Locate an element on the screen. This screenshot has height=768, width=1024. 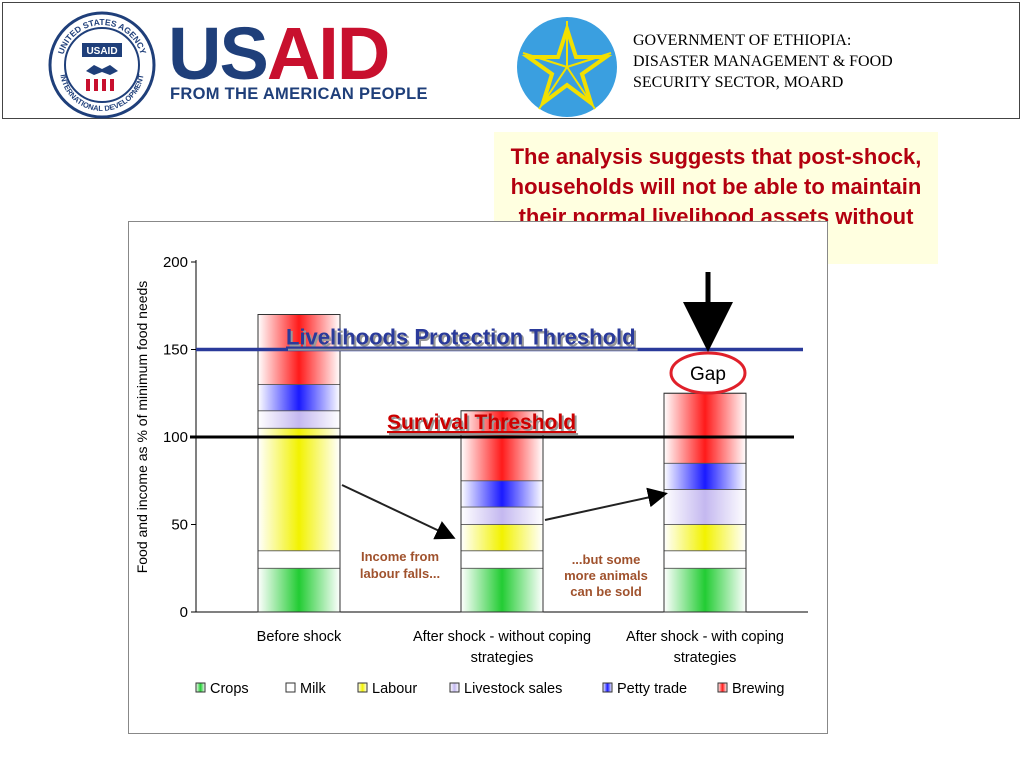
note-animals-sold: ...but some is located at coordinates (606, 559).